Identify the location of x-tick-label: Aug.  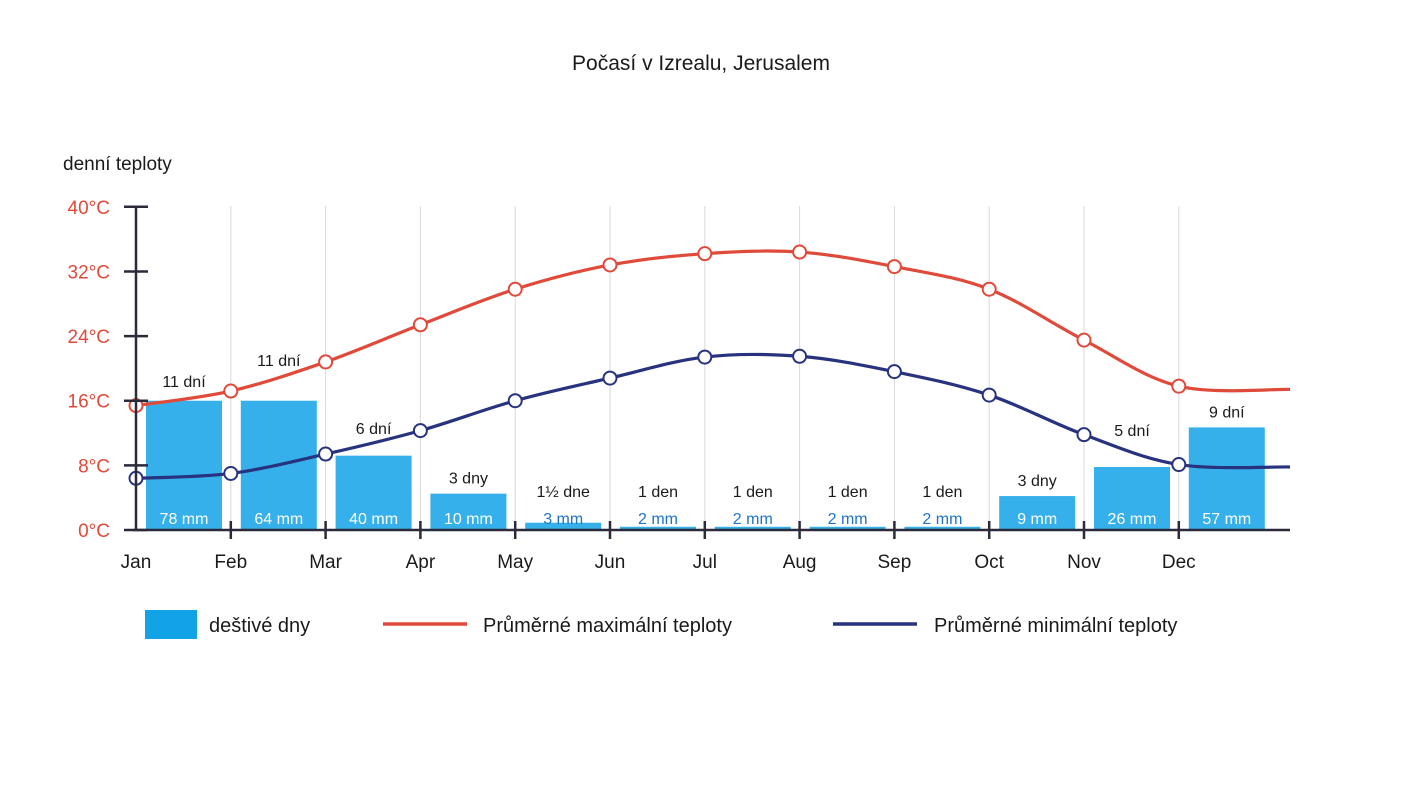
(800, 562).